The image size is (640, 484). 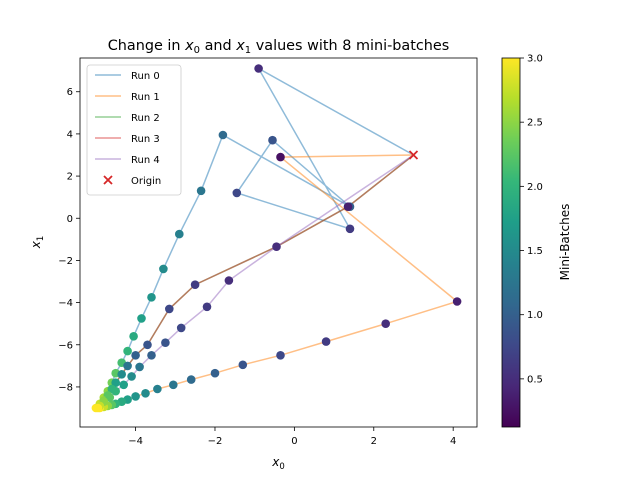 I want to click on colorbar-label: Mini-Batches, so click(x=565, y=242).